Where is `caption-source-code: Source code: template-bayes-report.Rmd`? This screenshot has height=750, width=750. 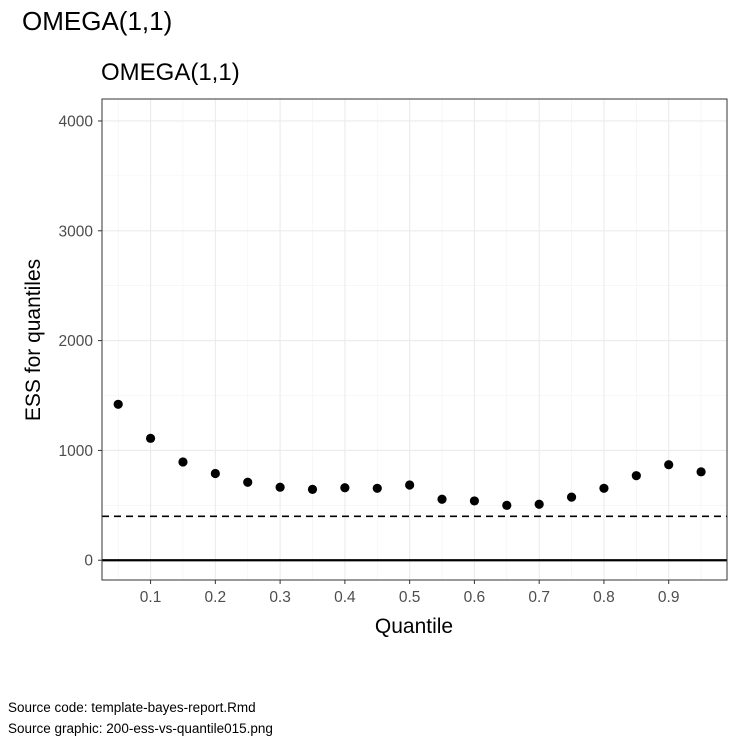
caption-source-code: Source code: template-bayes-report.Rmd is located at coordinates (132, 707).